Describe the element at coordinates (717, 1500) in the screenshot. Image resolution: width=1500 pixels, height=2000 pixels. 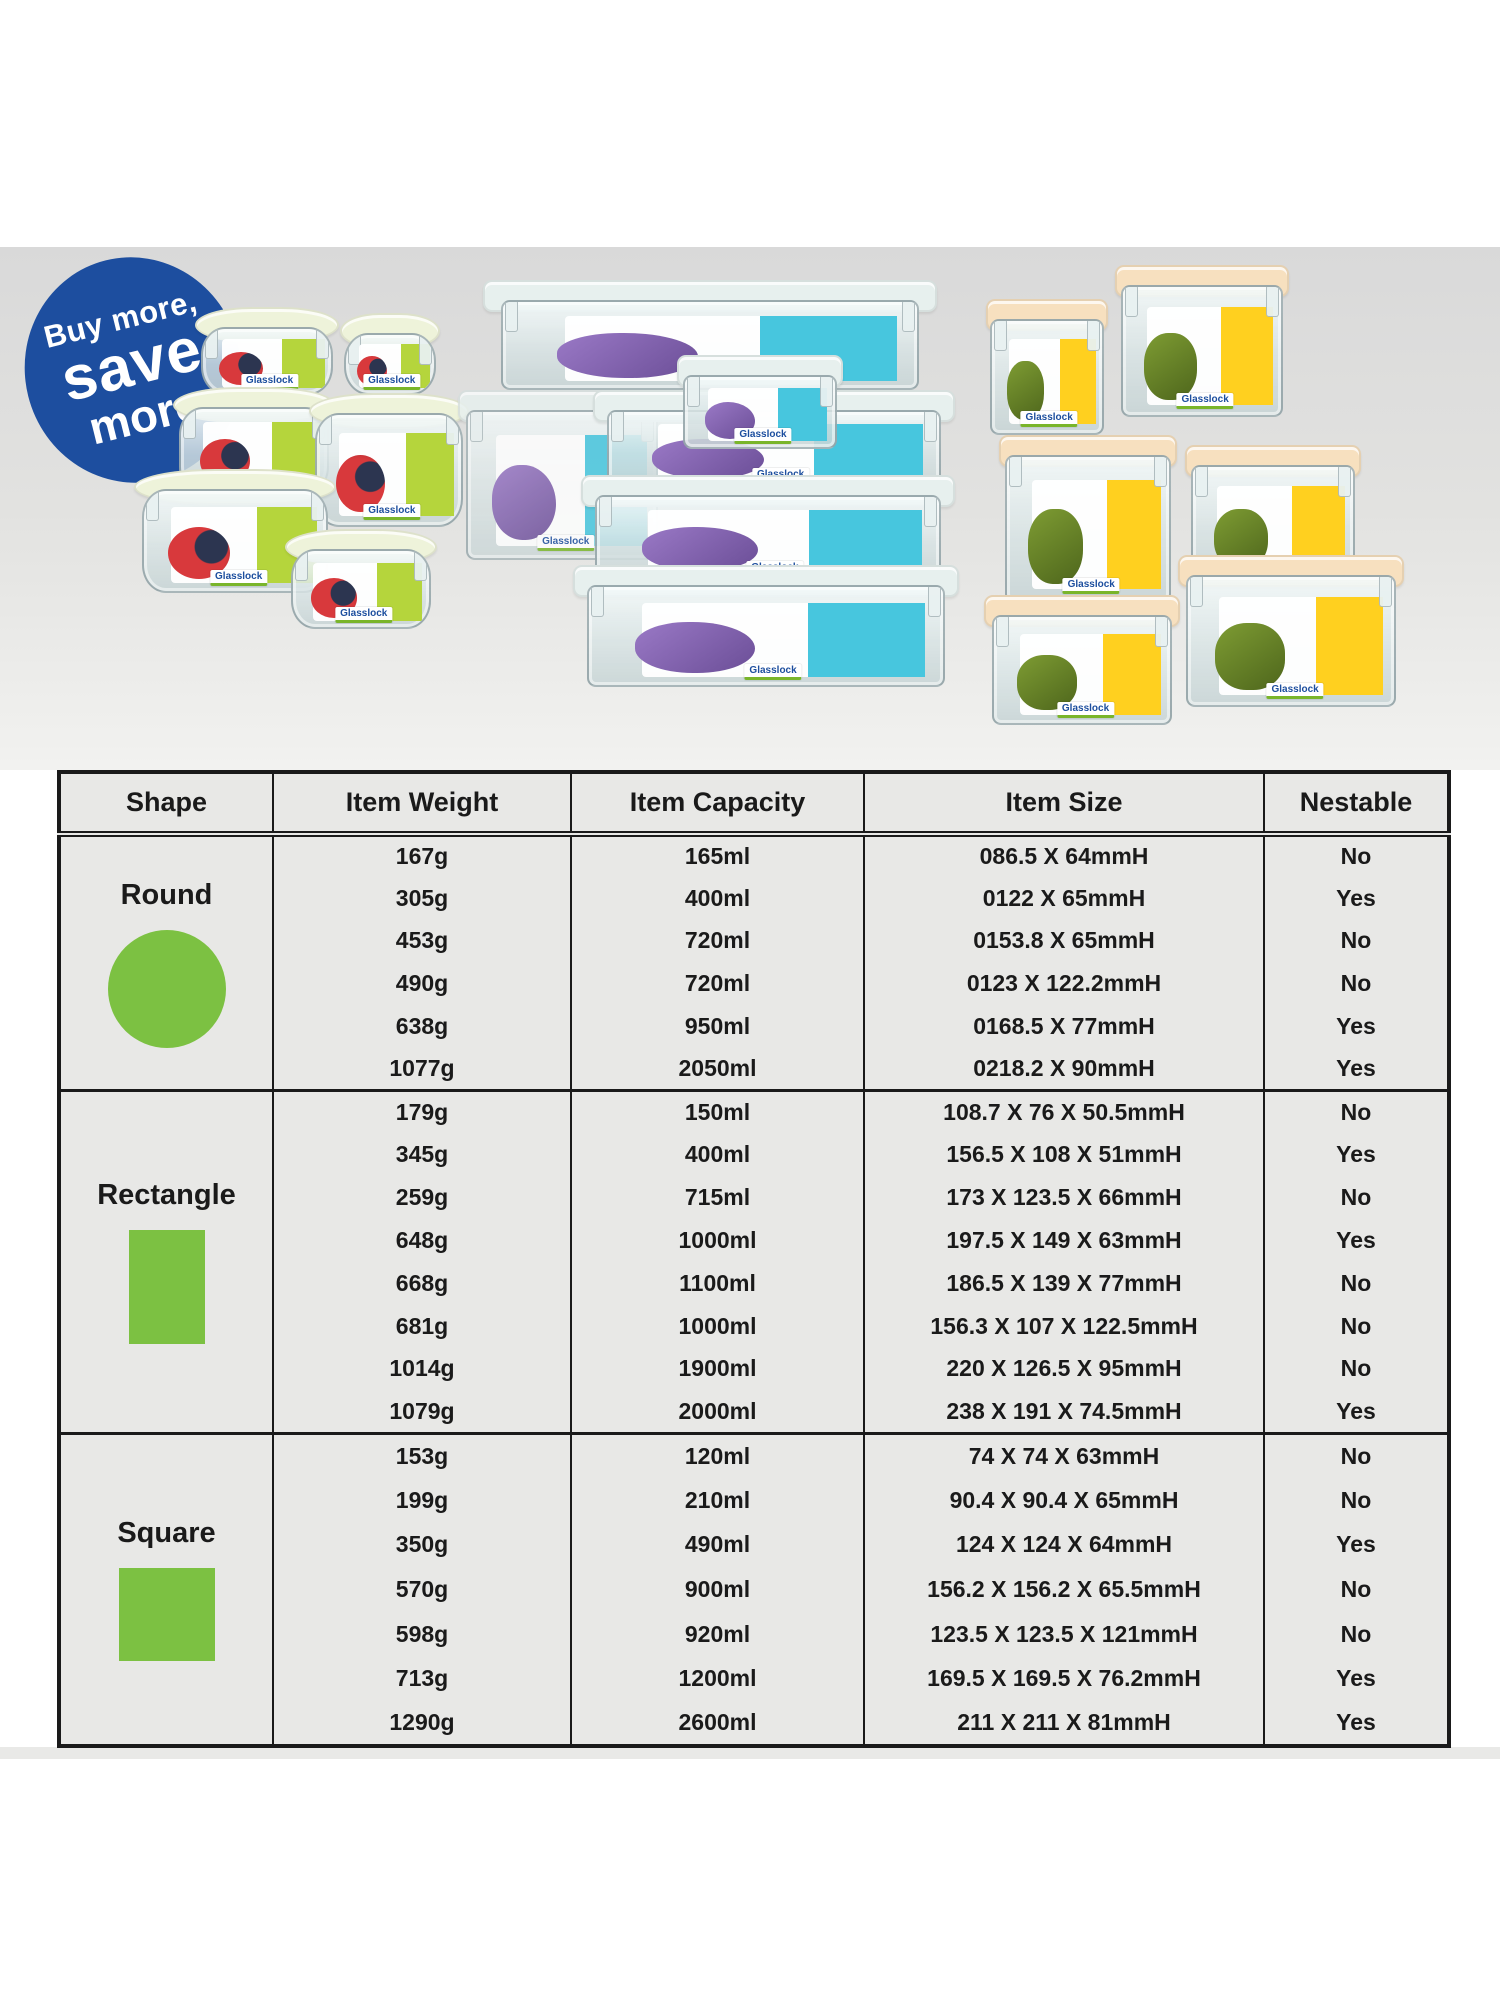
I see `item-capacity-cell: 210ml` at that location.